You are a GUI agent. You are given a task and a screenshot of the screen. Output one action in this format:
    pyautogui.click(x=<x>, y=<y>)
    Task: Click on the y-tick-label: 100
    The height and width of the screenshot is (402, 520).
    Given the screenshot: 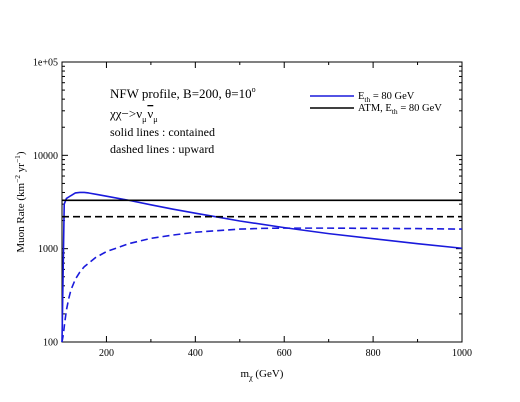 What is the action you would take?
    pyautogui.click(x=50, y=343)
    